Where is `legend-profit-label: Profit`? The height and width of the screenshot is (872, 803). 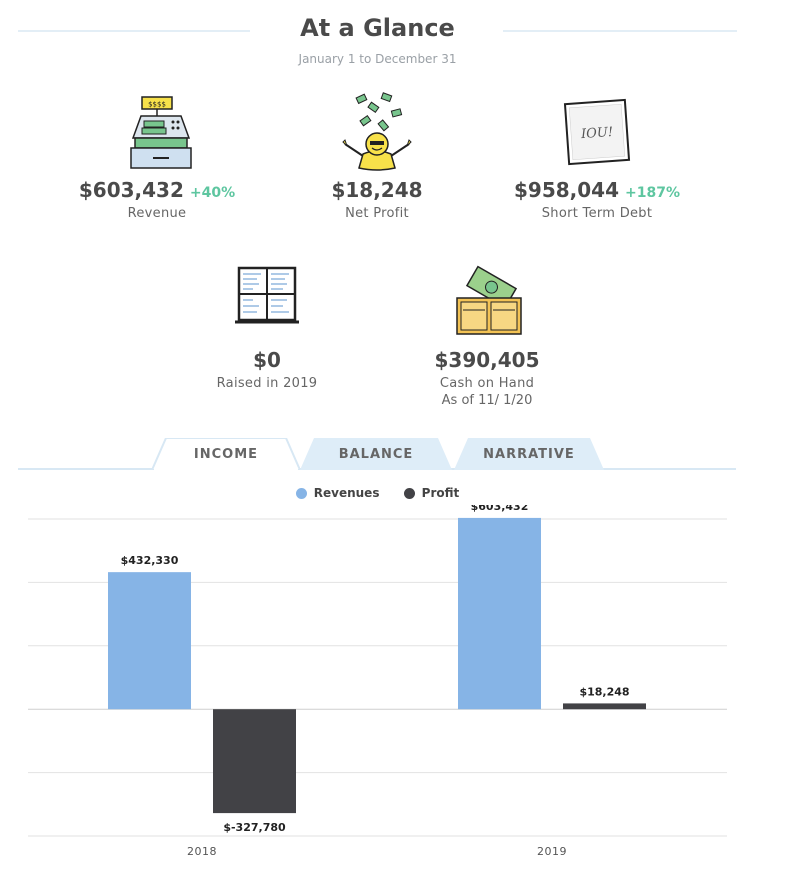 legend-profit-label: Profit is located at coordinates (440, 493).